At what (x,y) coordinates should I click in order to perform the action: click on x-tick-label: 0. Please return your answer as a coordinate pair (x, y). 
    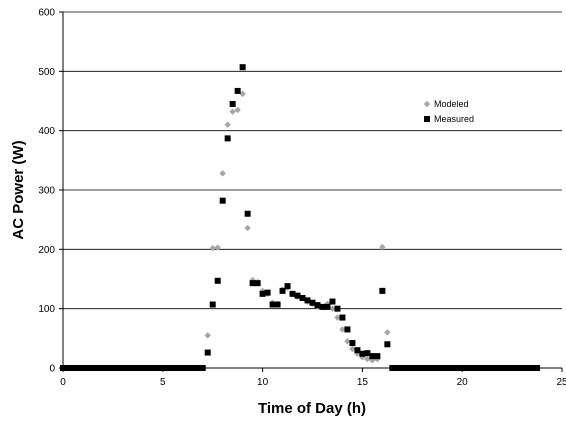
    Looking at the image, I should click on (63, 382).